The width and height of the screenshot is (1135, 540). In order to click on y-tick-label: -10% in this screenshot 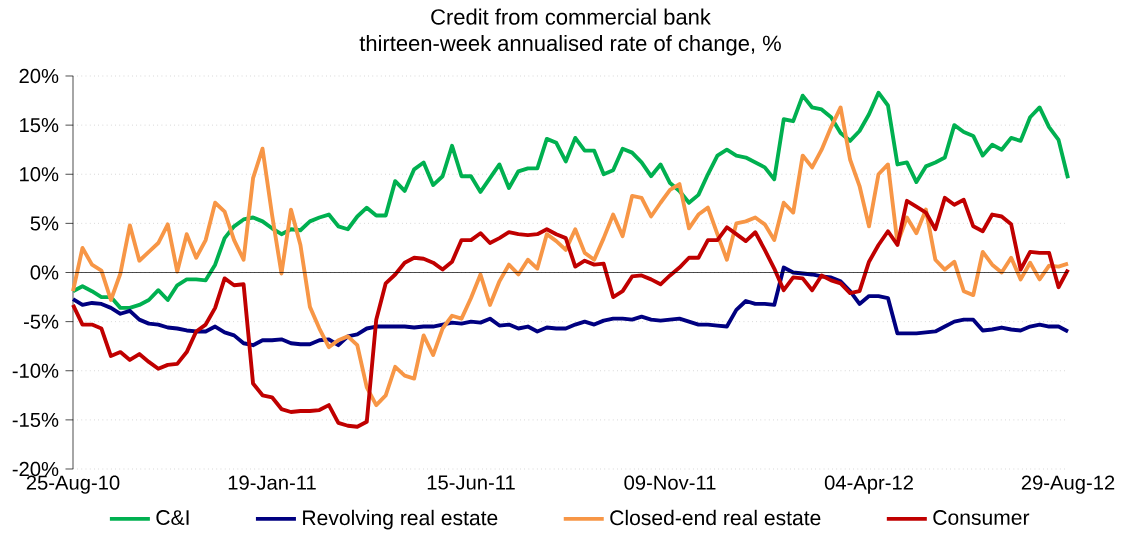, I will do `click(35, 370)`.